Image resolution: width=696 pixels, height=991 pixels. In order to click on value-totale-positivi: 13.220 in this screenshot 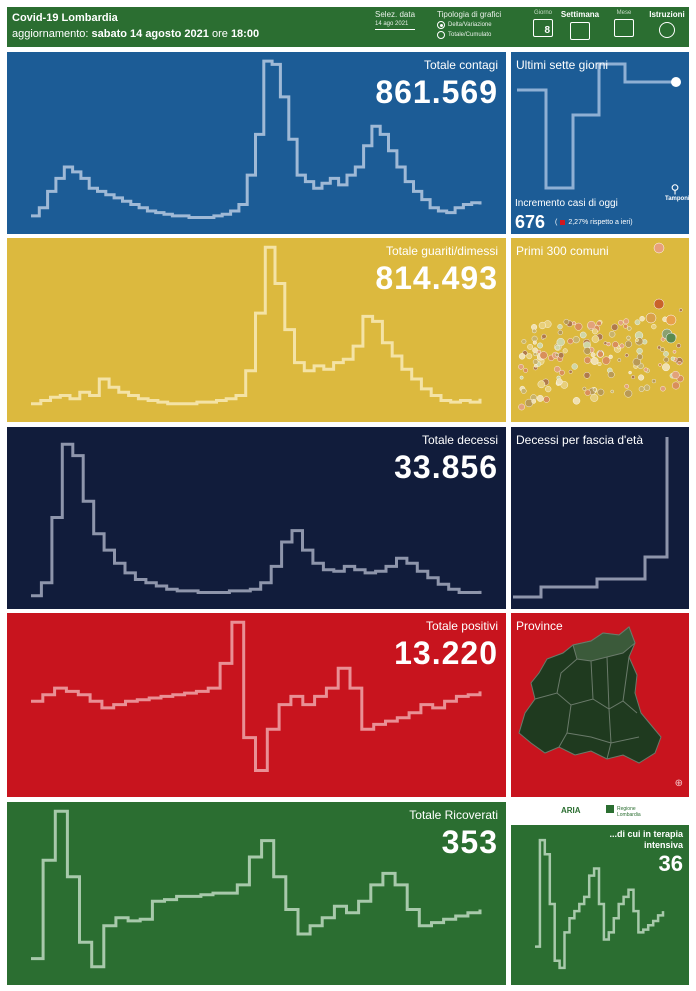, I will do `click(446, 653)`.